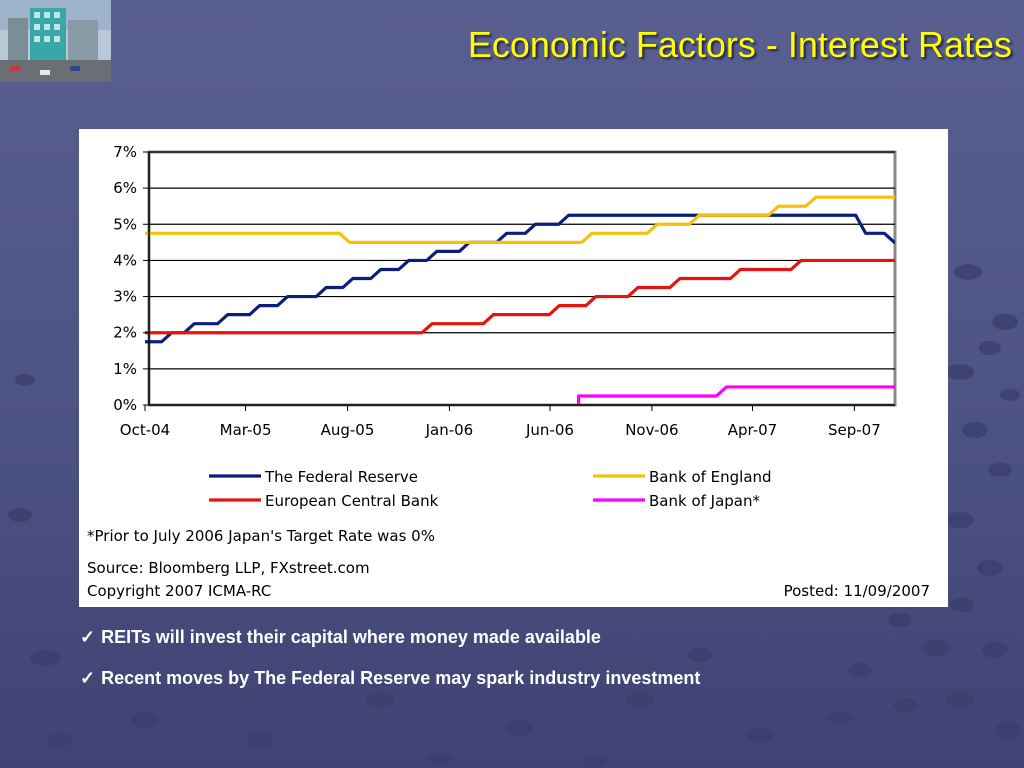  Describe the element at coordinates (125, 297) in the screenshot. I see `y-tick-label: 3%` at that location.